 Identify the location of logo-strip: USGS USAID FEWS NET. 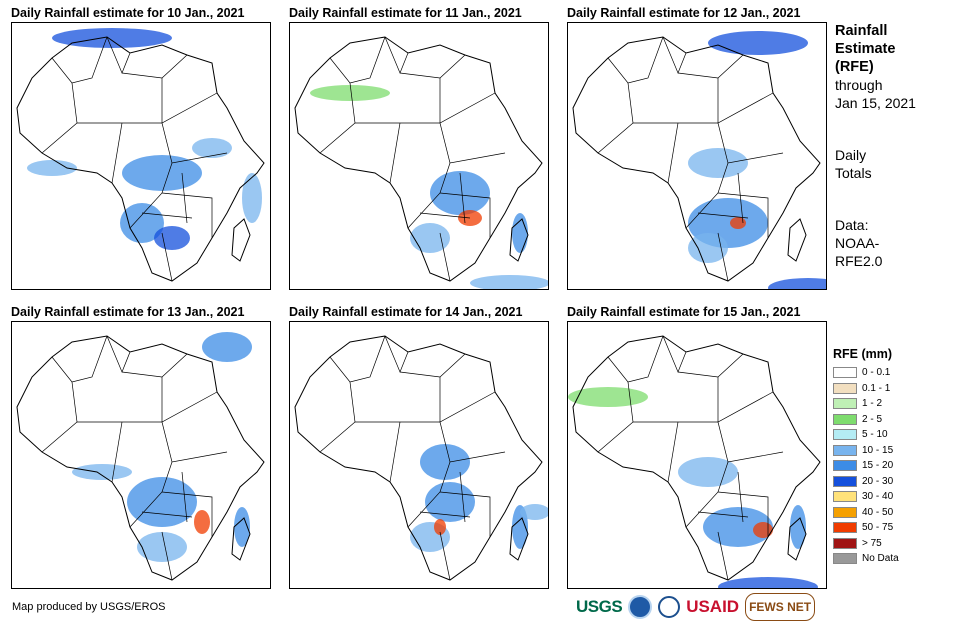
(696, 607).